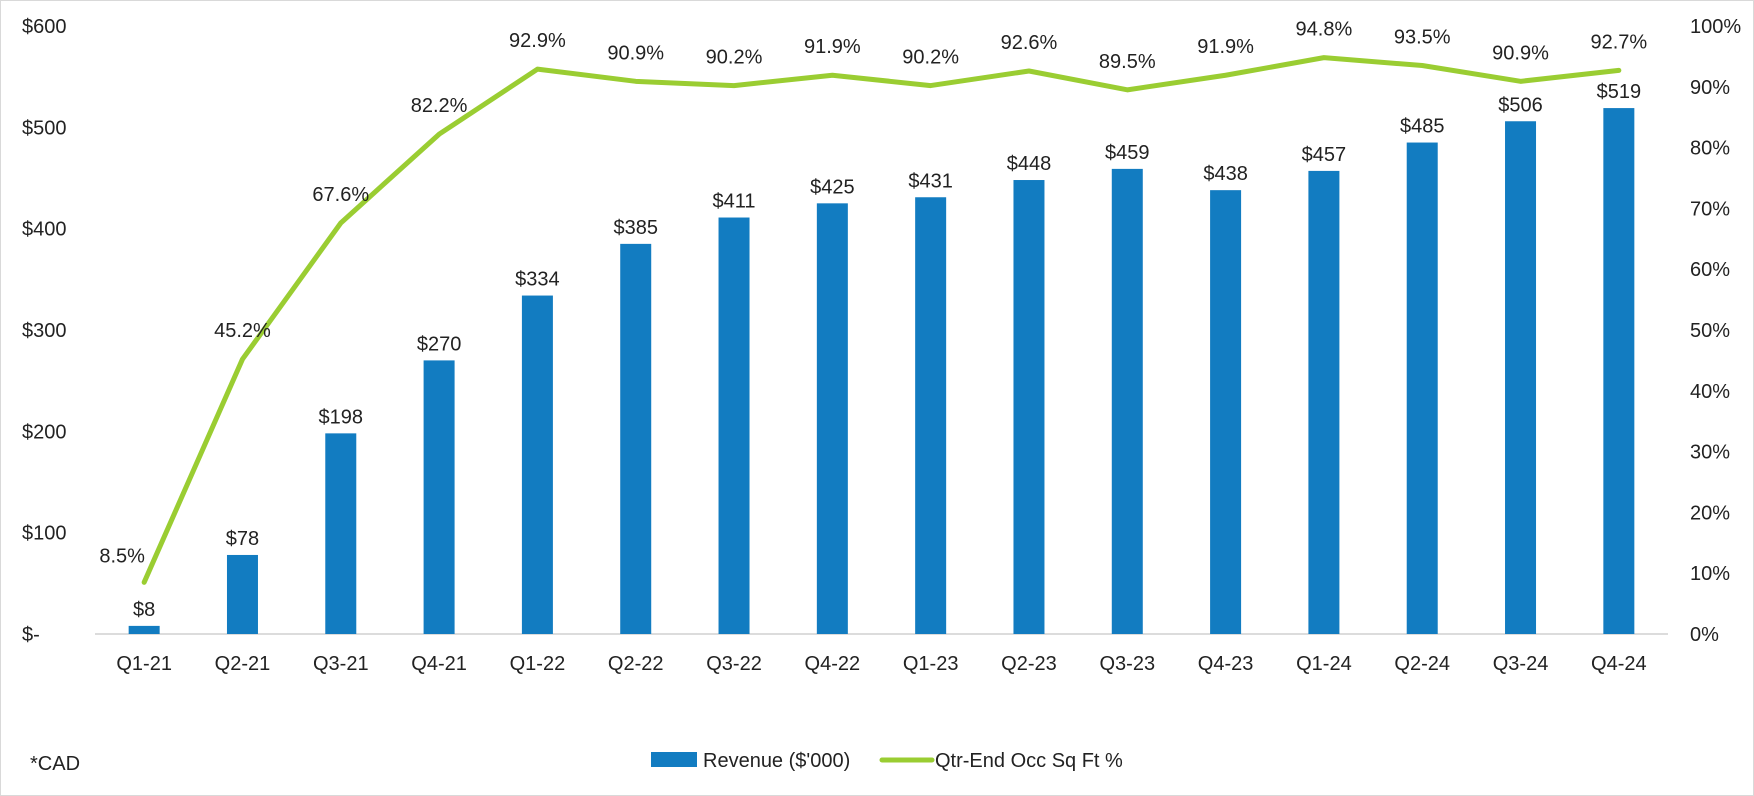 This screenshot has width=1754, height=796. What do you see at coordinates (931, 664) in the screenshot?
I see `x-tick-label: Q1-23` at bounding box center [931, 664].